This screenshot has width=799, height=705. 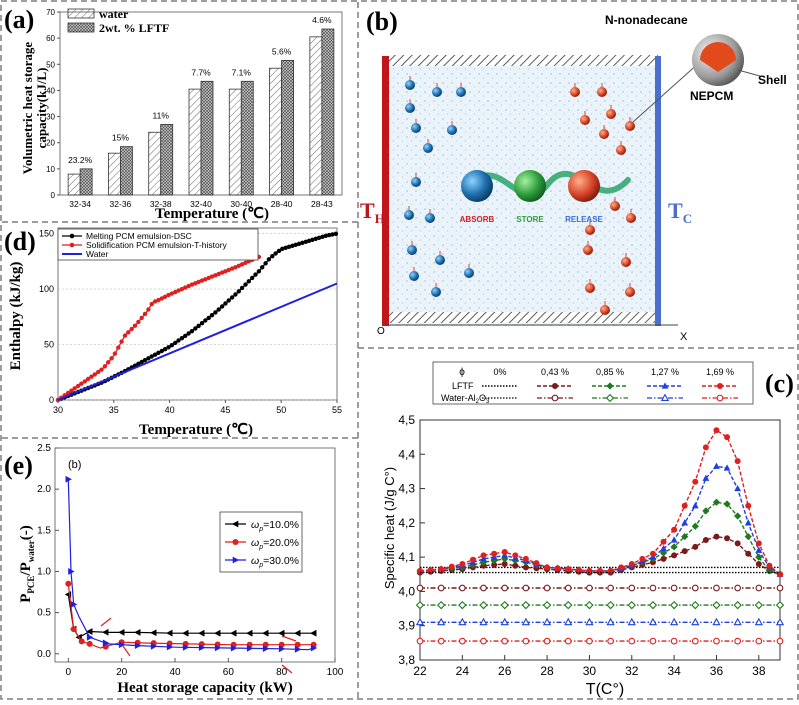 I want to click on panel-c-xtick-label: 26, so click(x=505, y=671).